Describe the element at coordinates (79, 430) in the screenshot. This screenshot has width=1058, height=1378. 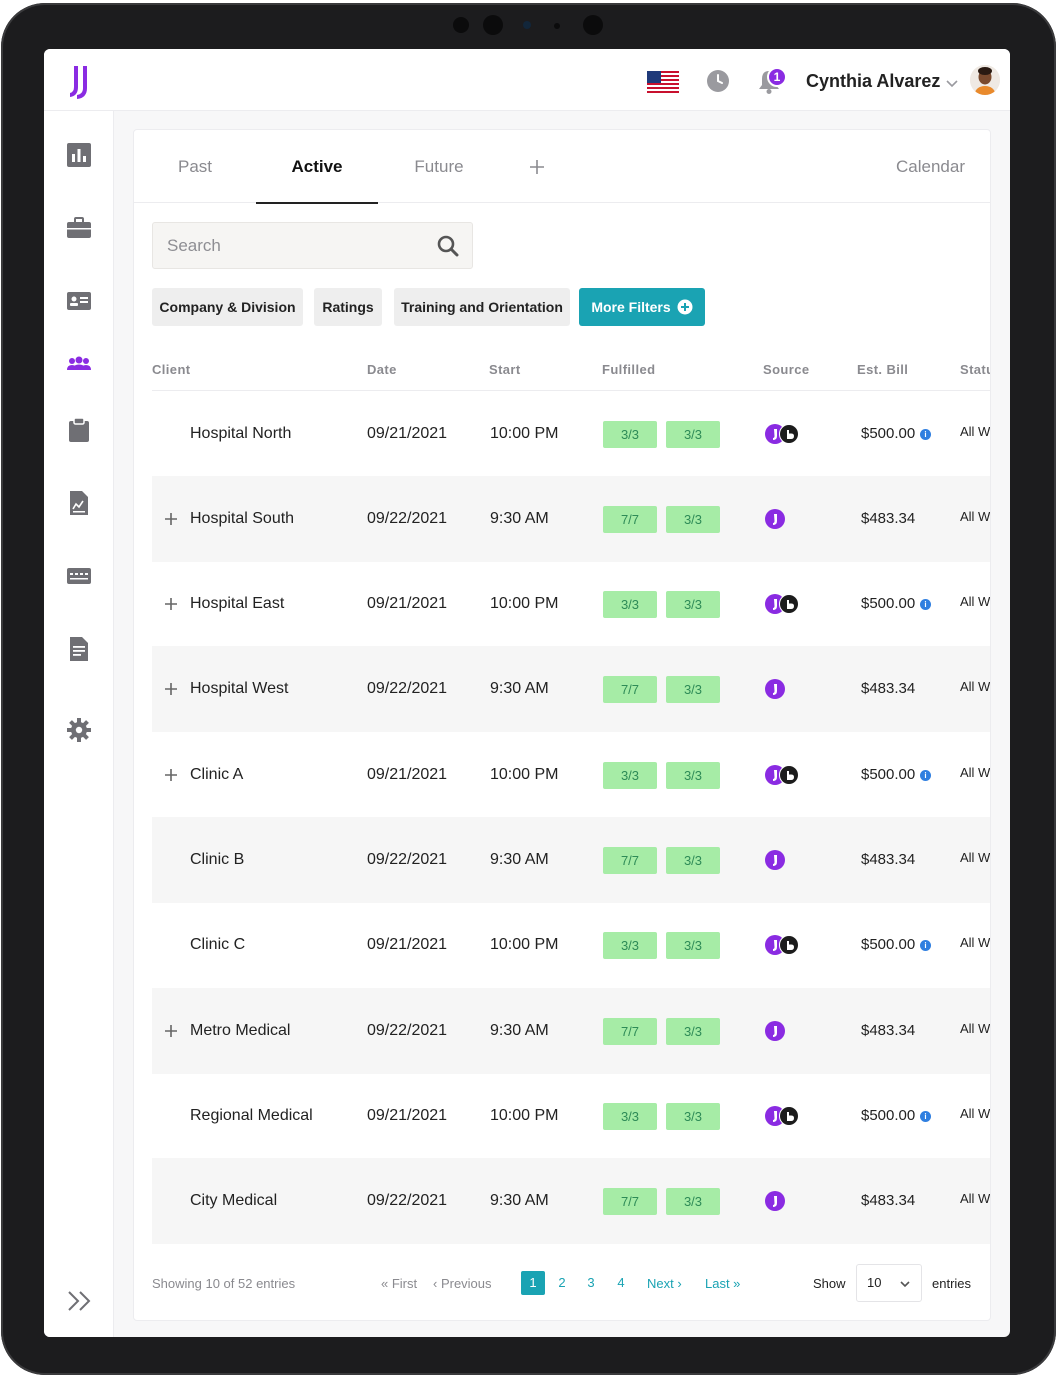
I see `clipboard-icon` at that location.